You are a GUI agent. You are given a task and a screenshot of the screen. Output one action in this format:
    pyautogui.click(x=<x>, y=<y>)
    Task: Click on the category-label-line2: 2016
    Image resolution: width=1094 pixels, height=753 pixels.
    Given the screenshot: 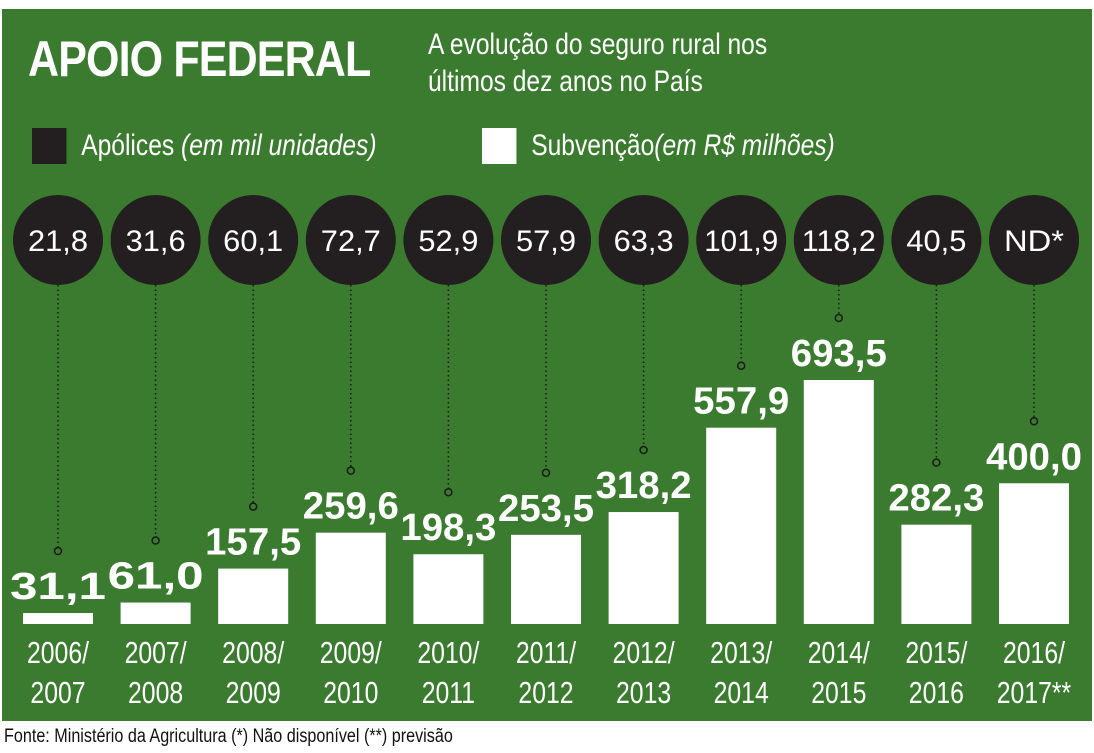 What is the action you would take?
    pyautogui.click(x=936, y=692)
    